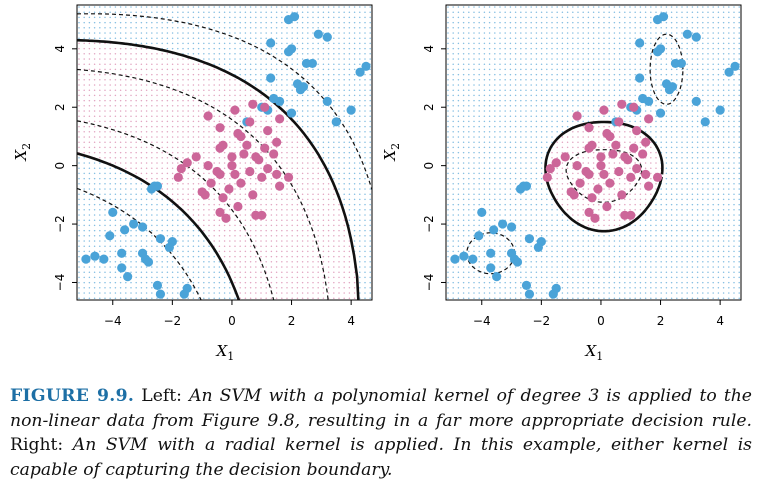  I want to click on caption-seg-2: Right:, so click(41, 445).